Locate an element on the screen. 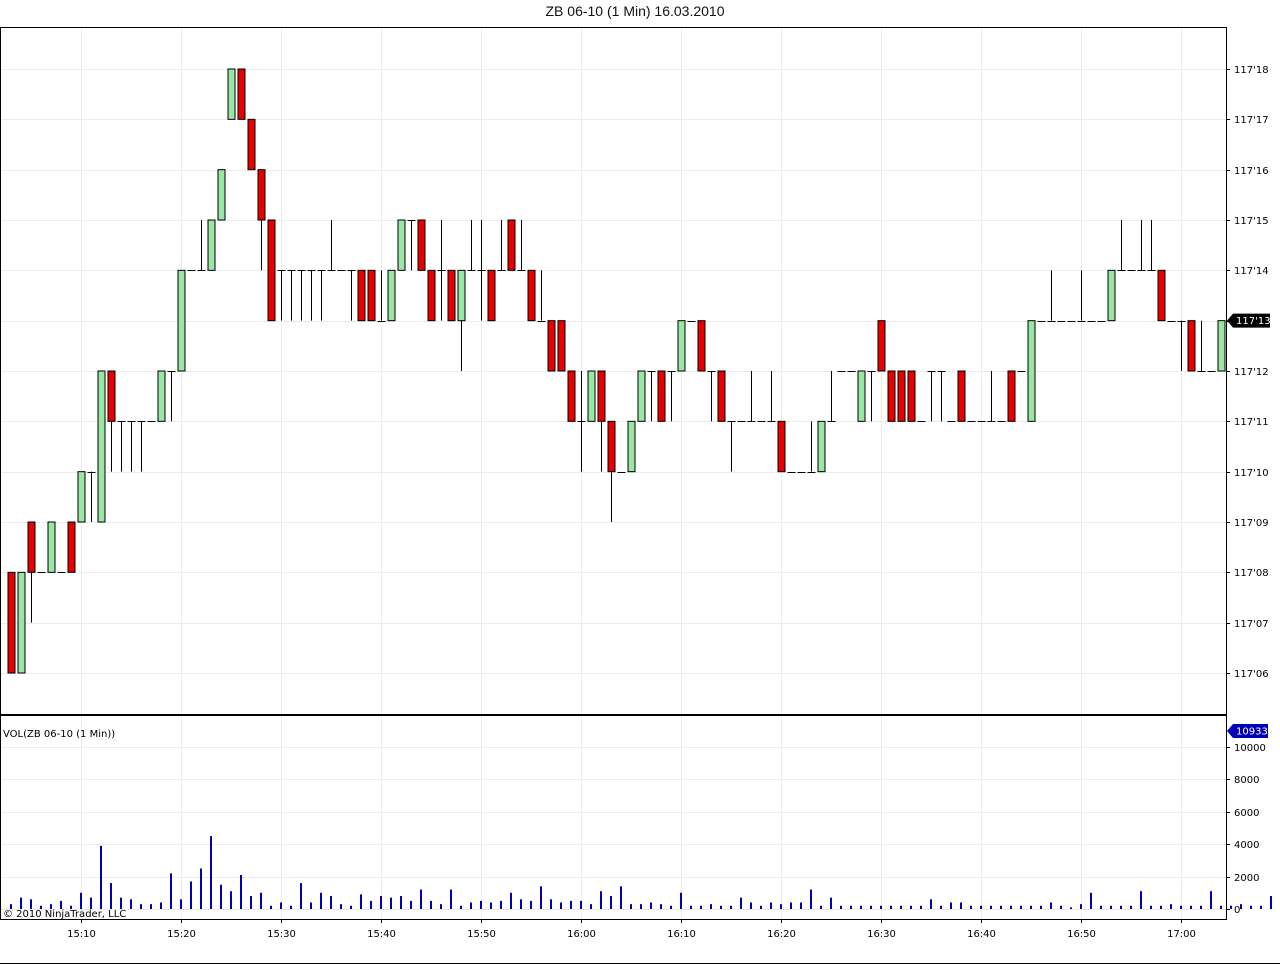  chart-title: ZB 06-10 (1 Min) 16.03.2010 is located at coordinates (635, 11).